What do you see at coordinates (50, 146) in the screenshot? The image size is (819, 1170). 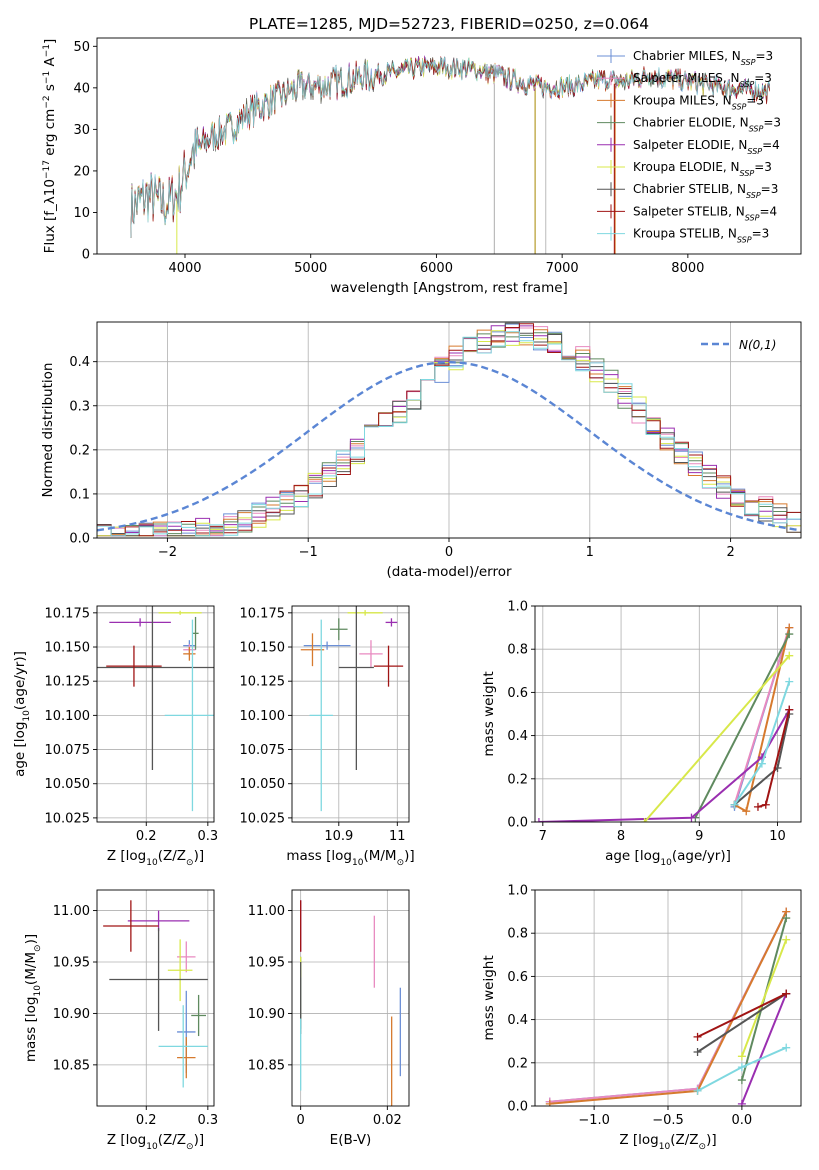 I see `y-axis-label: Flux [f_λ10−17 erg cm−2 s−1 A−1]` at bounding box center [50, 146].